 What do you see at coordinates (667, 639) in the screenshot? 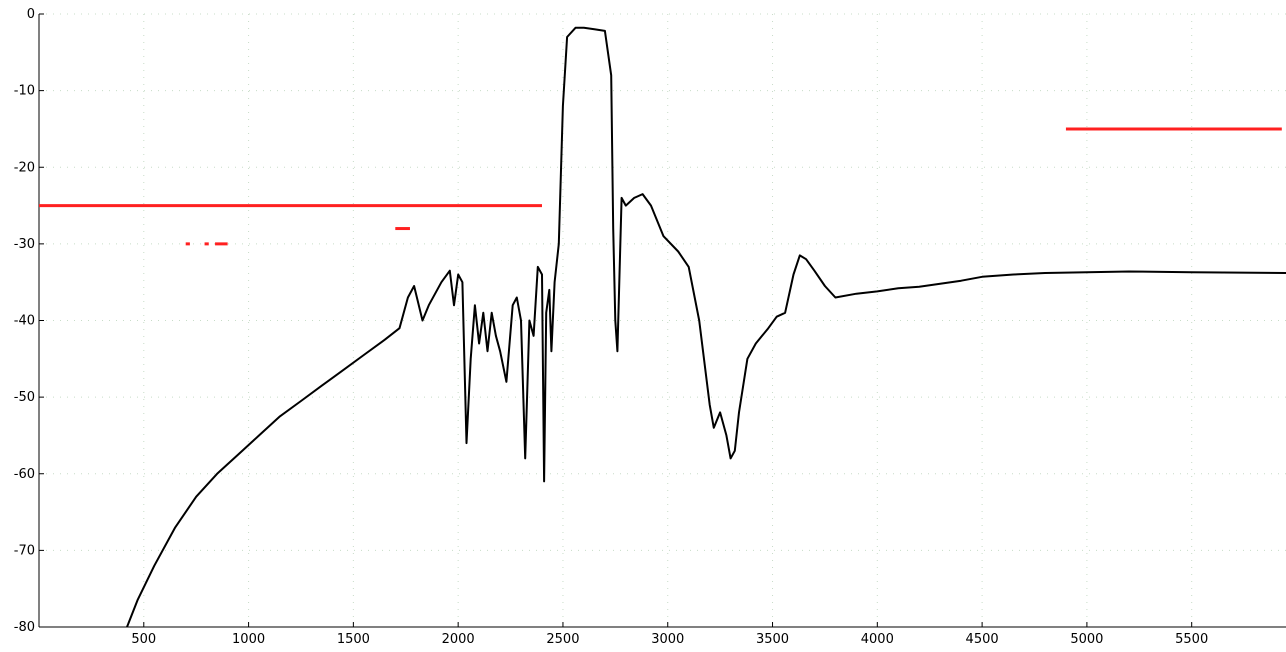
I see `x-tick-label: 3000` at bounding box center [667, 639].